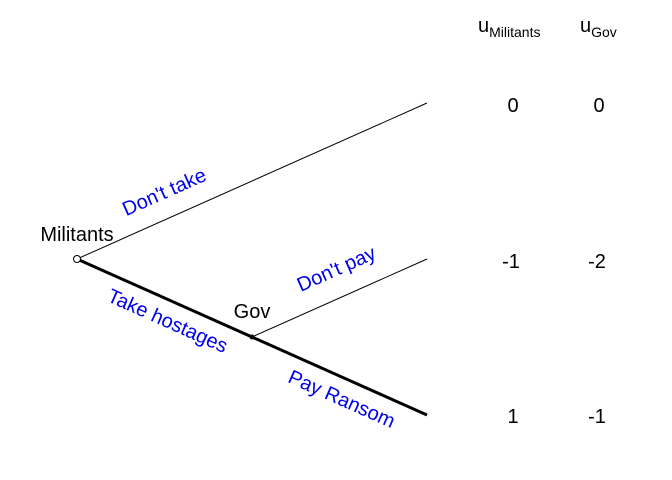  I want to click on action-label-dont-take: Don't take, so click(164, 192).